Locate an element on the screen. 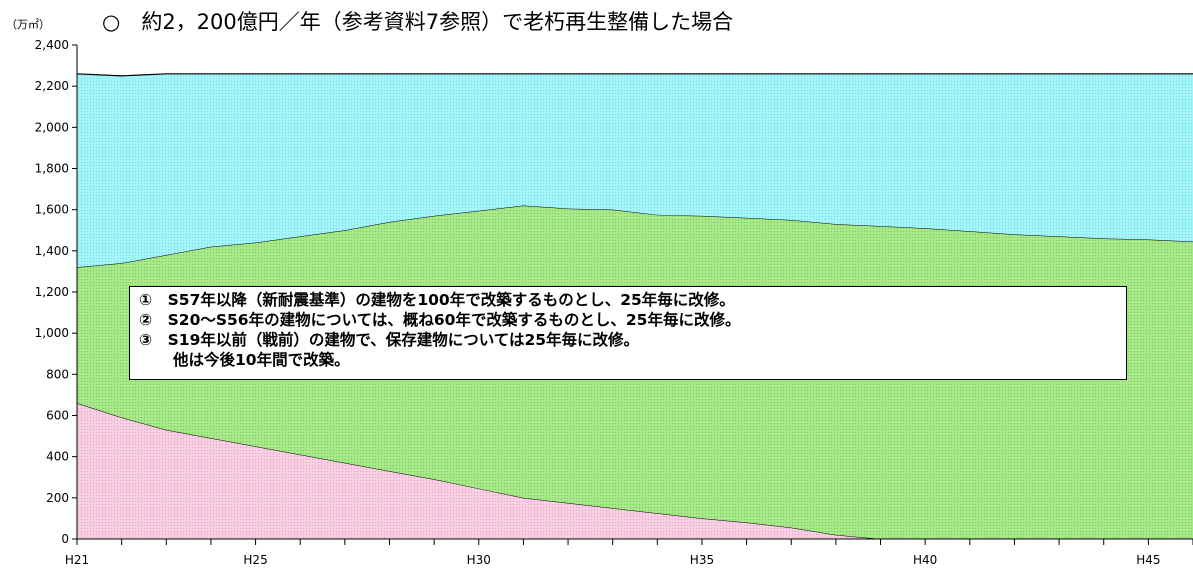 This screenshot has height=570, width=1193. y-tick-label: 1,600 is located at coordinates (52, 210).